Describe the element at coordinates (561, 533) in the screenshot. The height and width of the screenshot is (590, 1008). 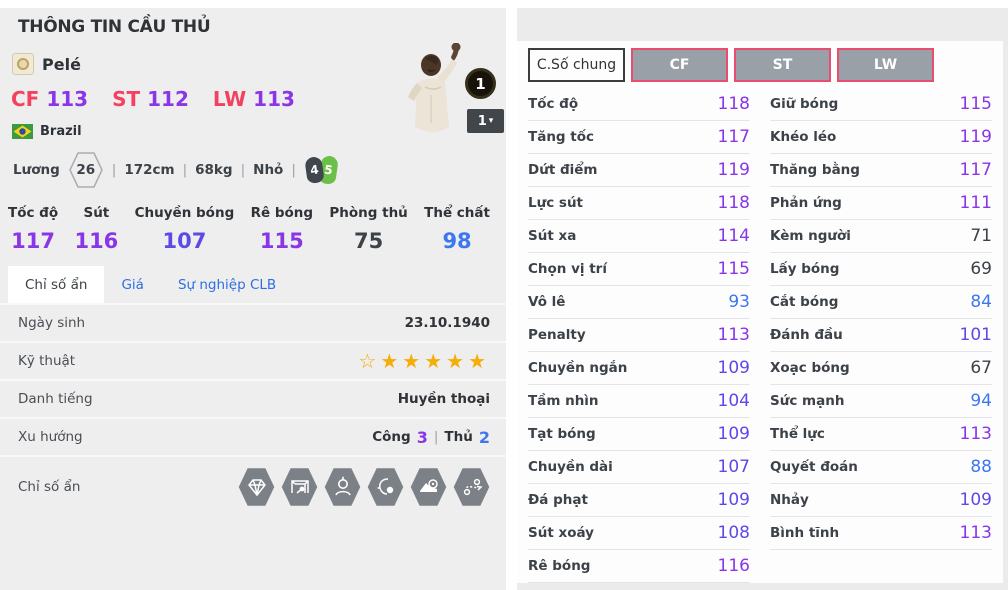
I see `detail-stat-label: Sút xoáy` at that location.